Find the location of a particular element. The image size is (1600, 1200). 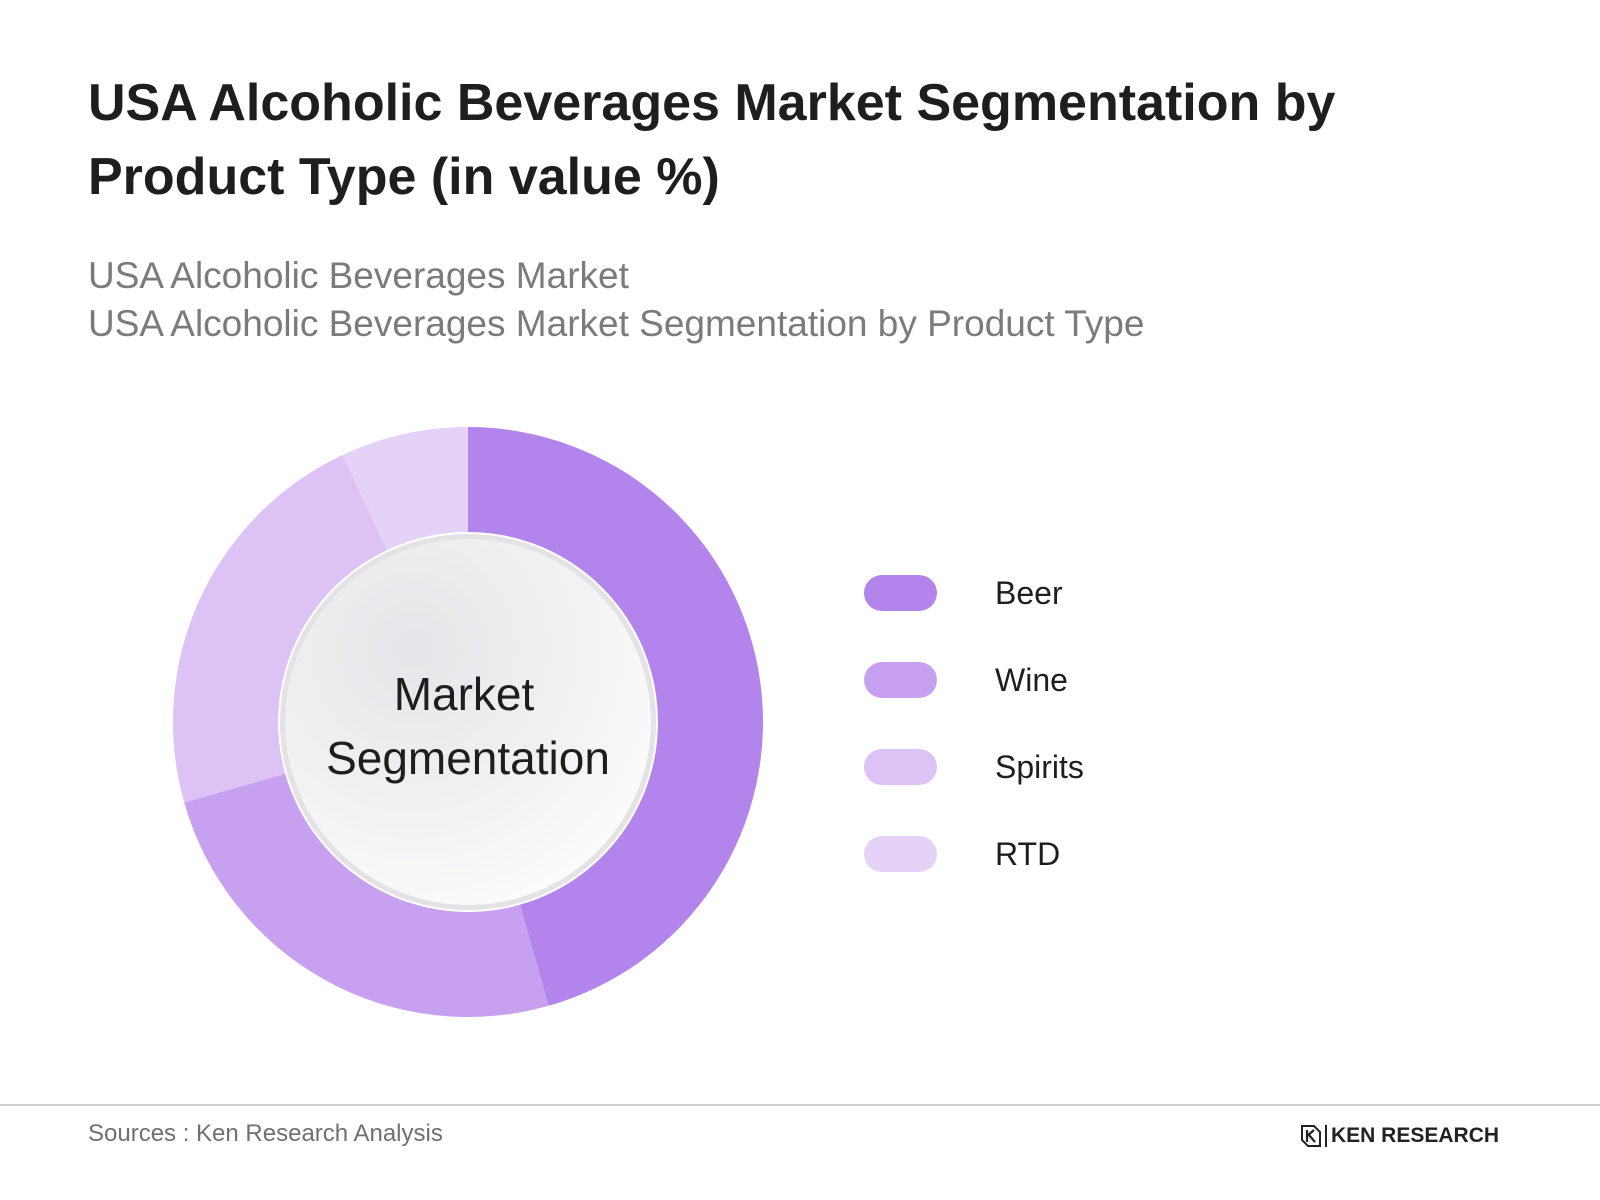

legend-item-spirits: Spirits is located at coordinates (974, 767).